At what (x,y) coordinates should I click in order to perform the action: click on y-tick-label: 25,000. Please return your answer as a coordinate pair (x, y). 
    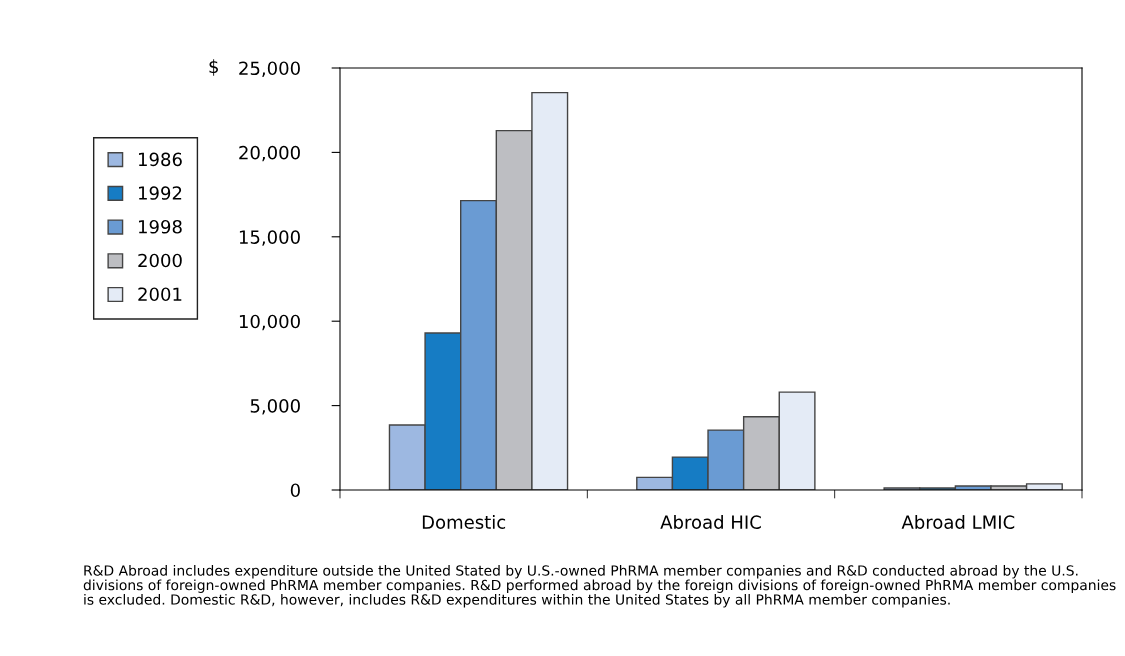
    Looking at the image, I should click on (269, 69).